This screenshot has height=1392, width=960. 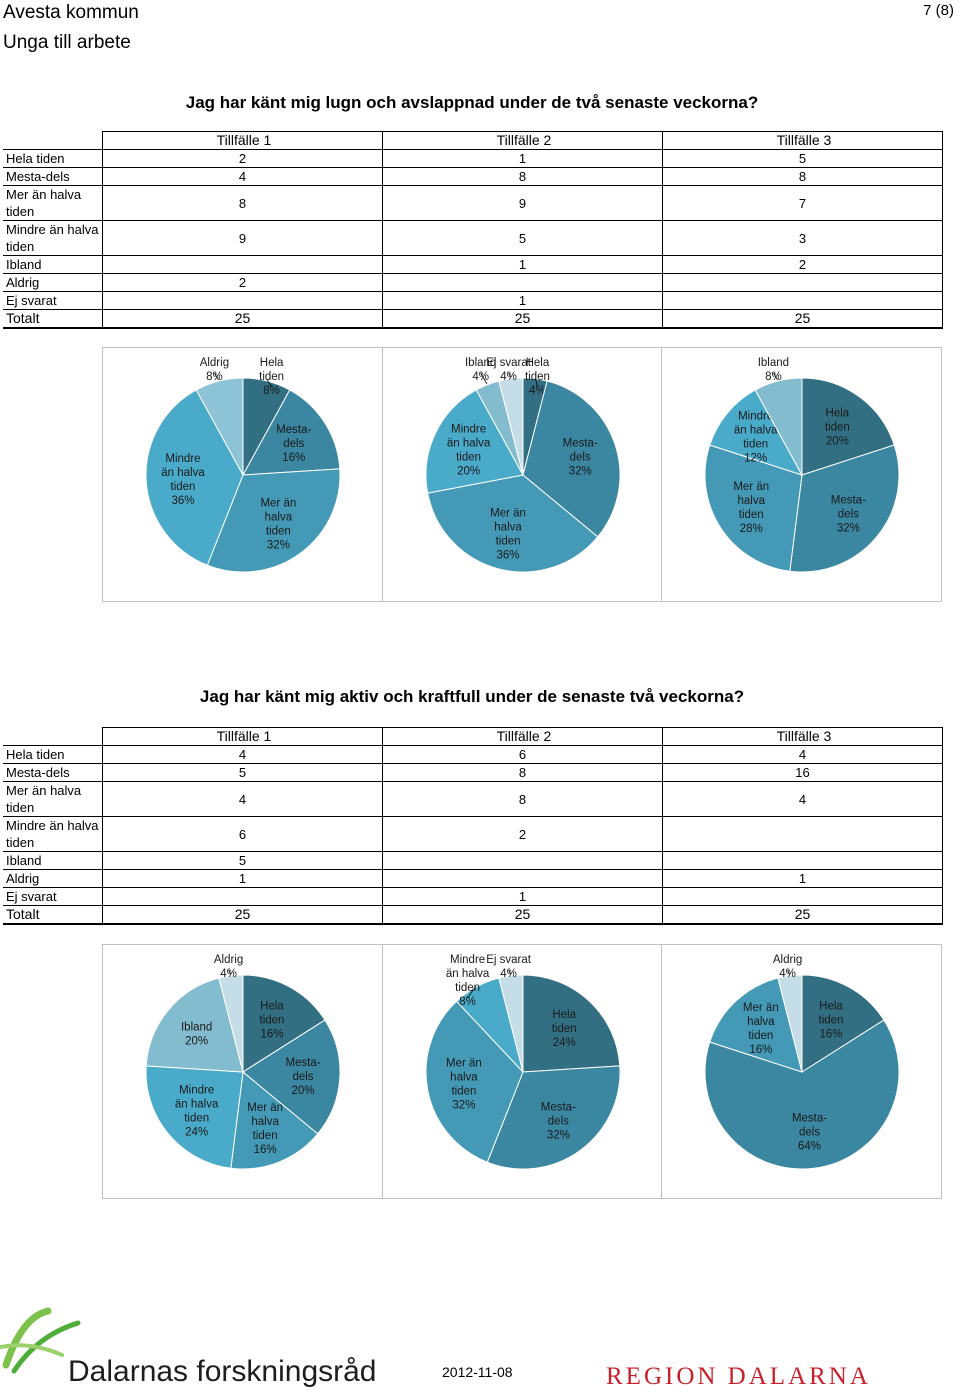 What do you see at coordinates (802, 772) in the screenshot?
I see `cell-value: 16` at bounding box center [802, 772].